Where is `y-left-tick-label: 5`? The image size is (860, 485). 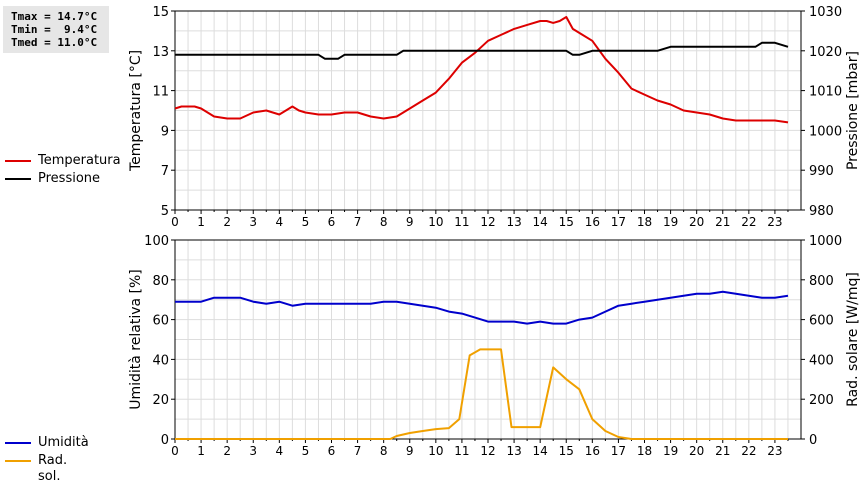
y-left-tick-label: 5 is located at coordinates (165, 211).